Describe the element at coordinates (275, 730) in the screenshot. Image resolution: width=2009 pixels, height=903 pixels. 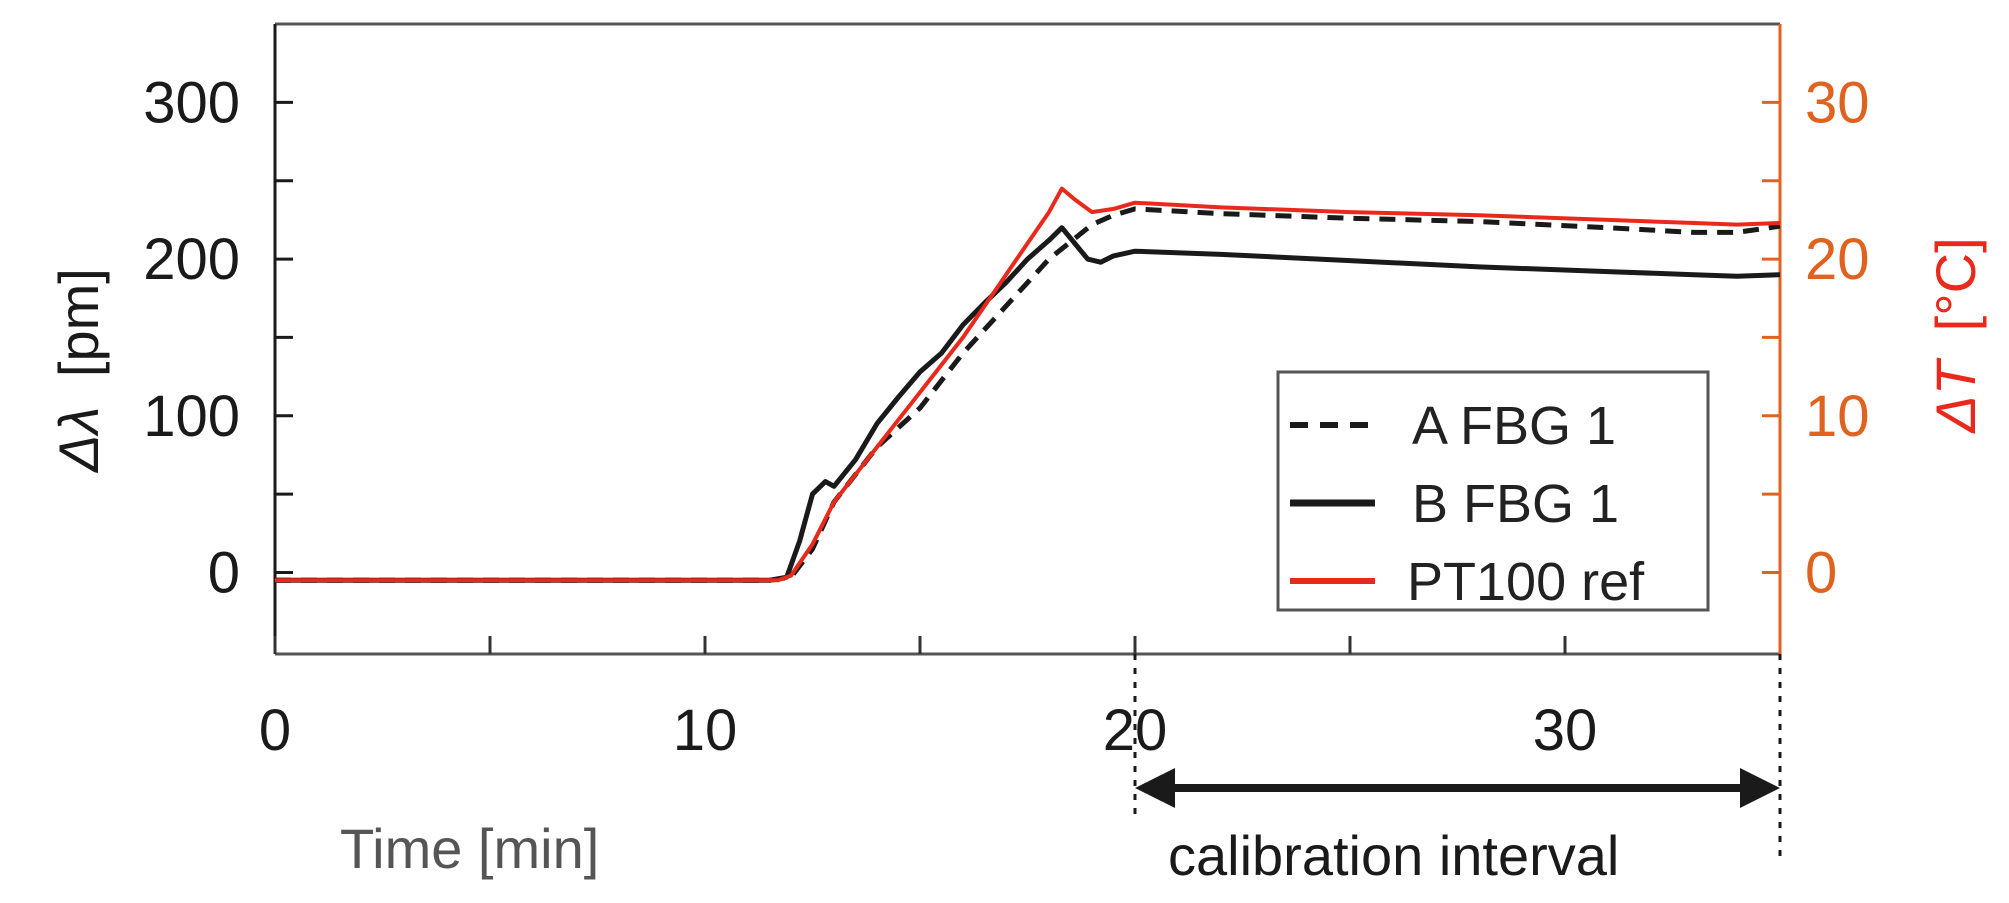
I see `x-tick-label: 0` at that location.